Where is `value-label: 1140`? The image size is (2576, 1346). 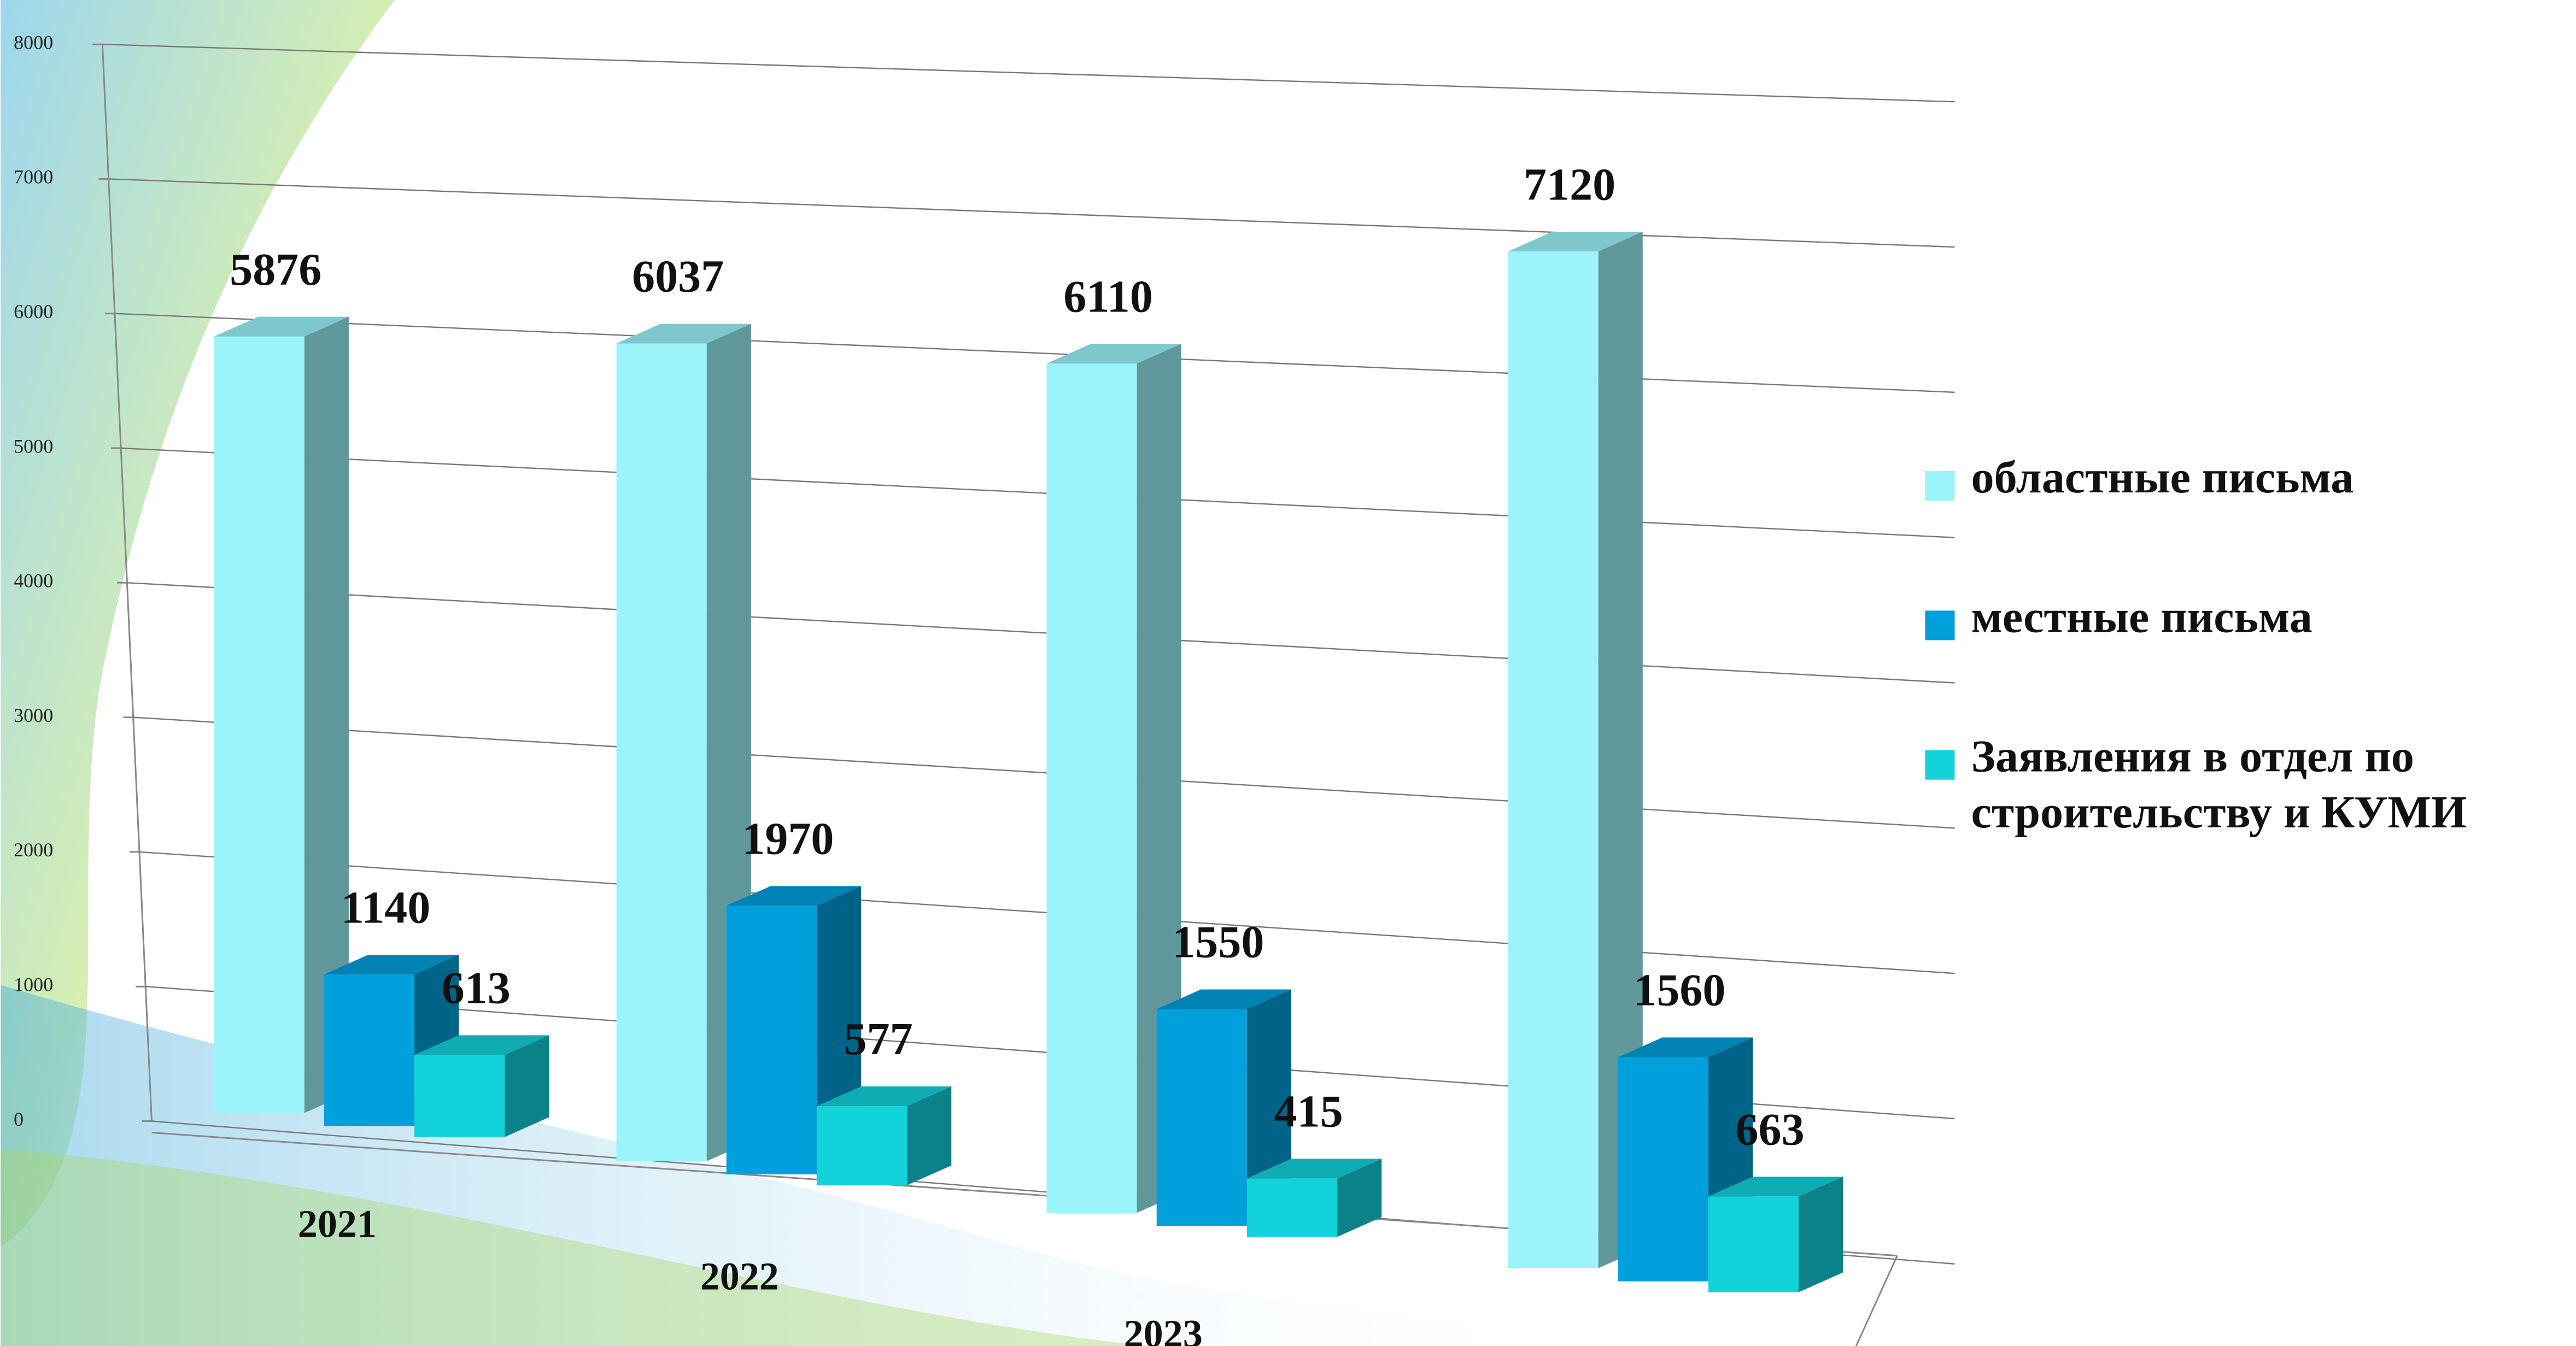
value-label: 1140 is located at coordinates (386, 907).